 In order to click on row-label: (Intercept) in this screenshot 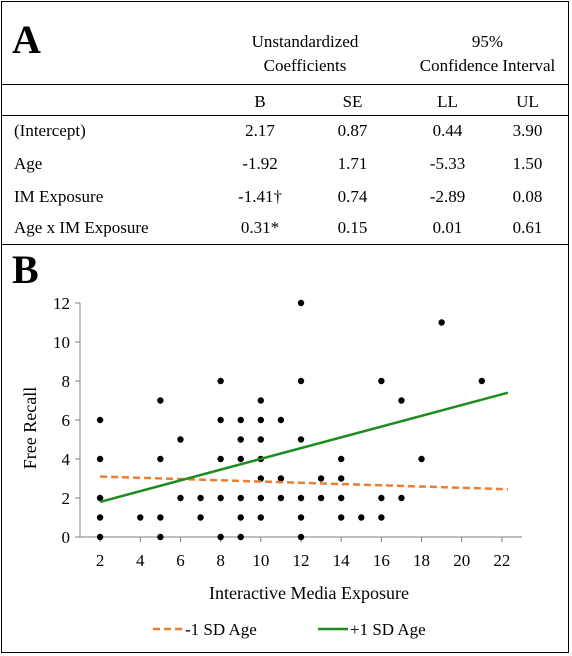, I will do `click(50, 130)`.